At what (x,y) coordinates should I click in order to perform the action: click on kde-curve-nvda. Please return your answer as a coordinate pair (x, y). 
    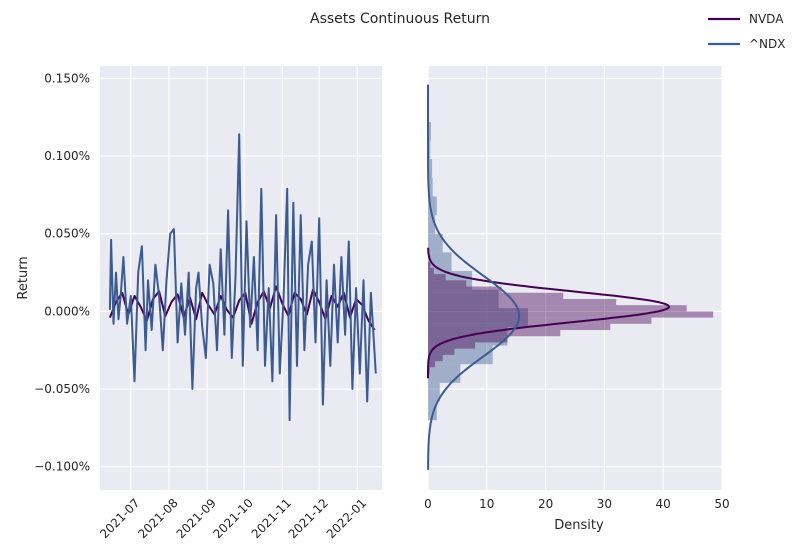
    Looking at the image, I should click on (549, 313).